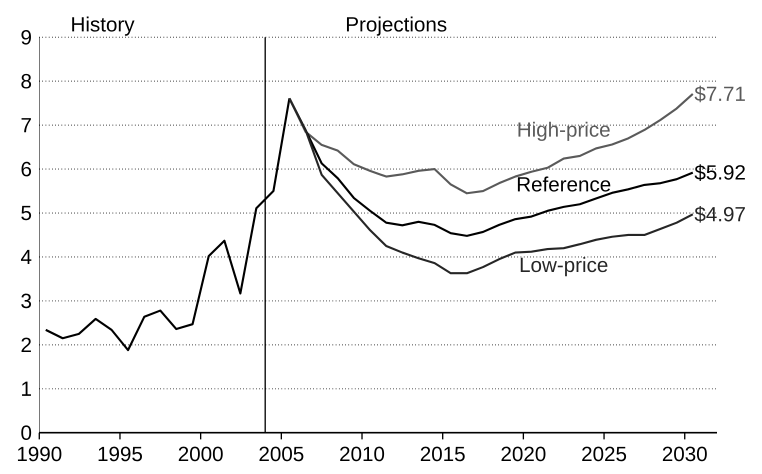  I want to click on series-label: High-price, so click(564, 131).